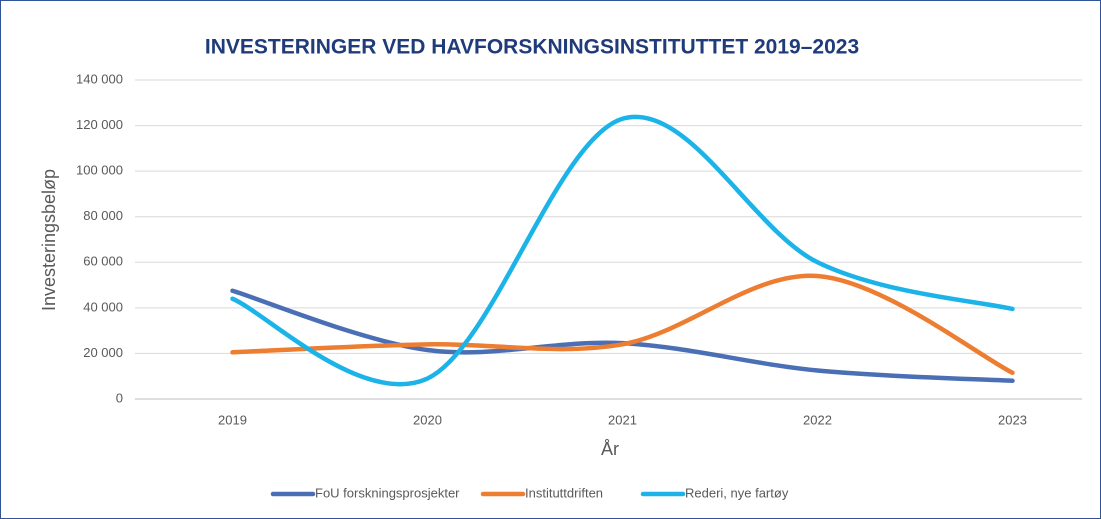 This screenshot has height=519, width=1101. What do you see at coordinates (1012, 419) in the screenshot?
I see `x-tick-label: 2023` at bounding box center [1012, 419].